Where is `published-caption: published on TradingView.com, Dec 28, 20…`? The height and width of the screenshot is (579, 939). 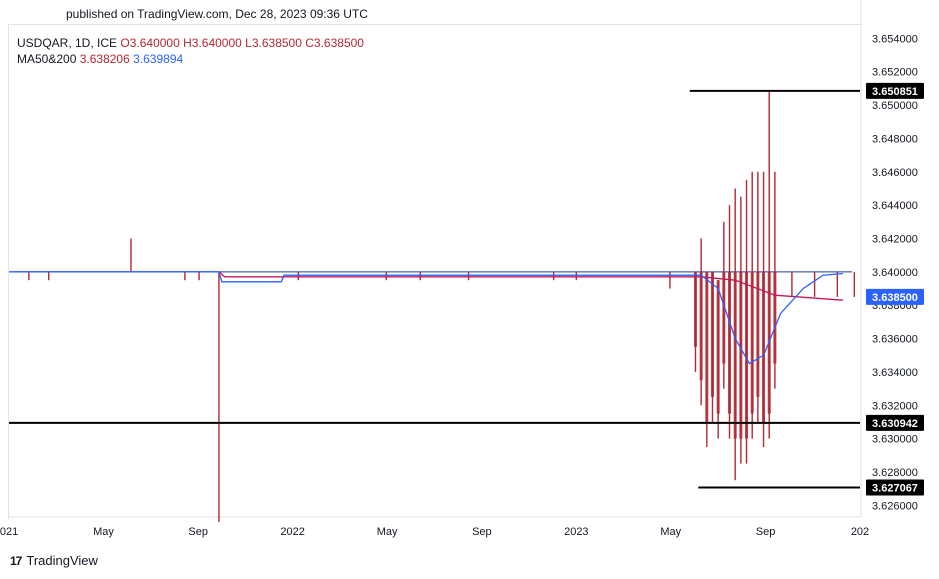 published-caption: published on TradingView.com, Dec 28, 20… is located at coordinates (217, 14).